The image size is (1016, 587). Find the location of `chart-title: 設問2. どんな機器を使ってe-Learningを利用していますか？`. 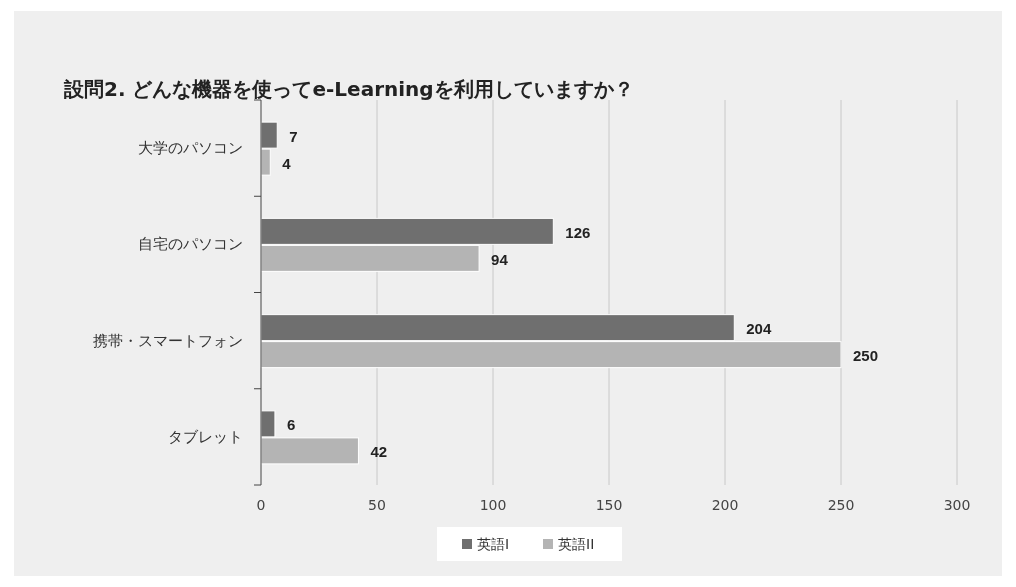

chart-title: 設問2. どんな機器を使ってe-Learningを利用していますか？ is located at coordinates (348, 89).